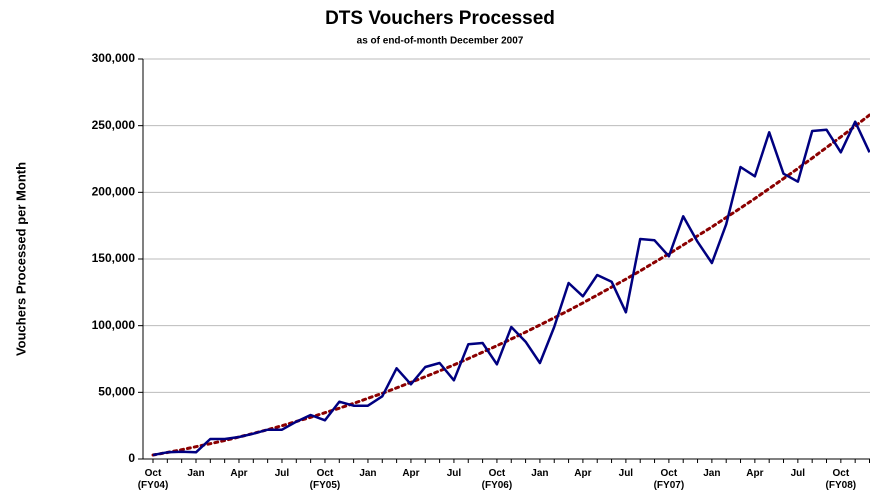 Image resolution: width=870 pixels, height=498 pixels. I want to click on y-tick-label: 200,000, so click(114, 192).